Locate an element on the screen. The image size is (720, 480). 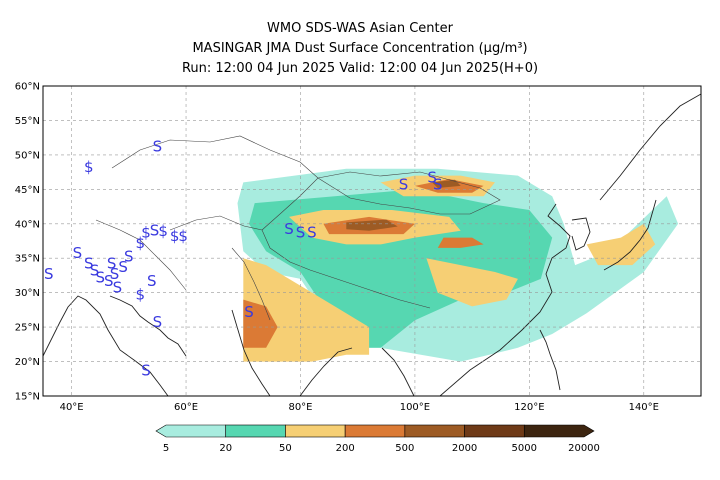
colorbar-label: 50 is located at coordinates (285, 448).